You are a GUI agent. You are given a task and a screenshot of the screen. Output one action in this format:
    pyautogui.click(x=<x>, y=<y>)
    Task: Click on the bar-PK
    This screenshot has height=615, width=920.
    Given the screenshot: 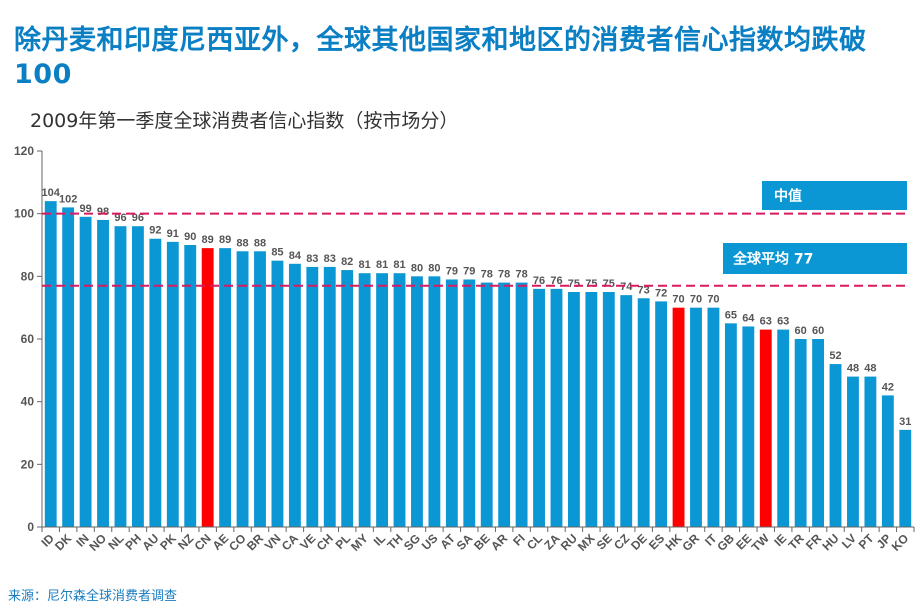 What is the action you would take?
    pyautogui.click(x=172, y=384)
    